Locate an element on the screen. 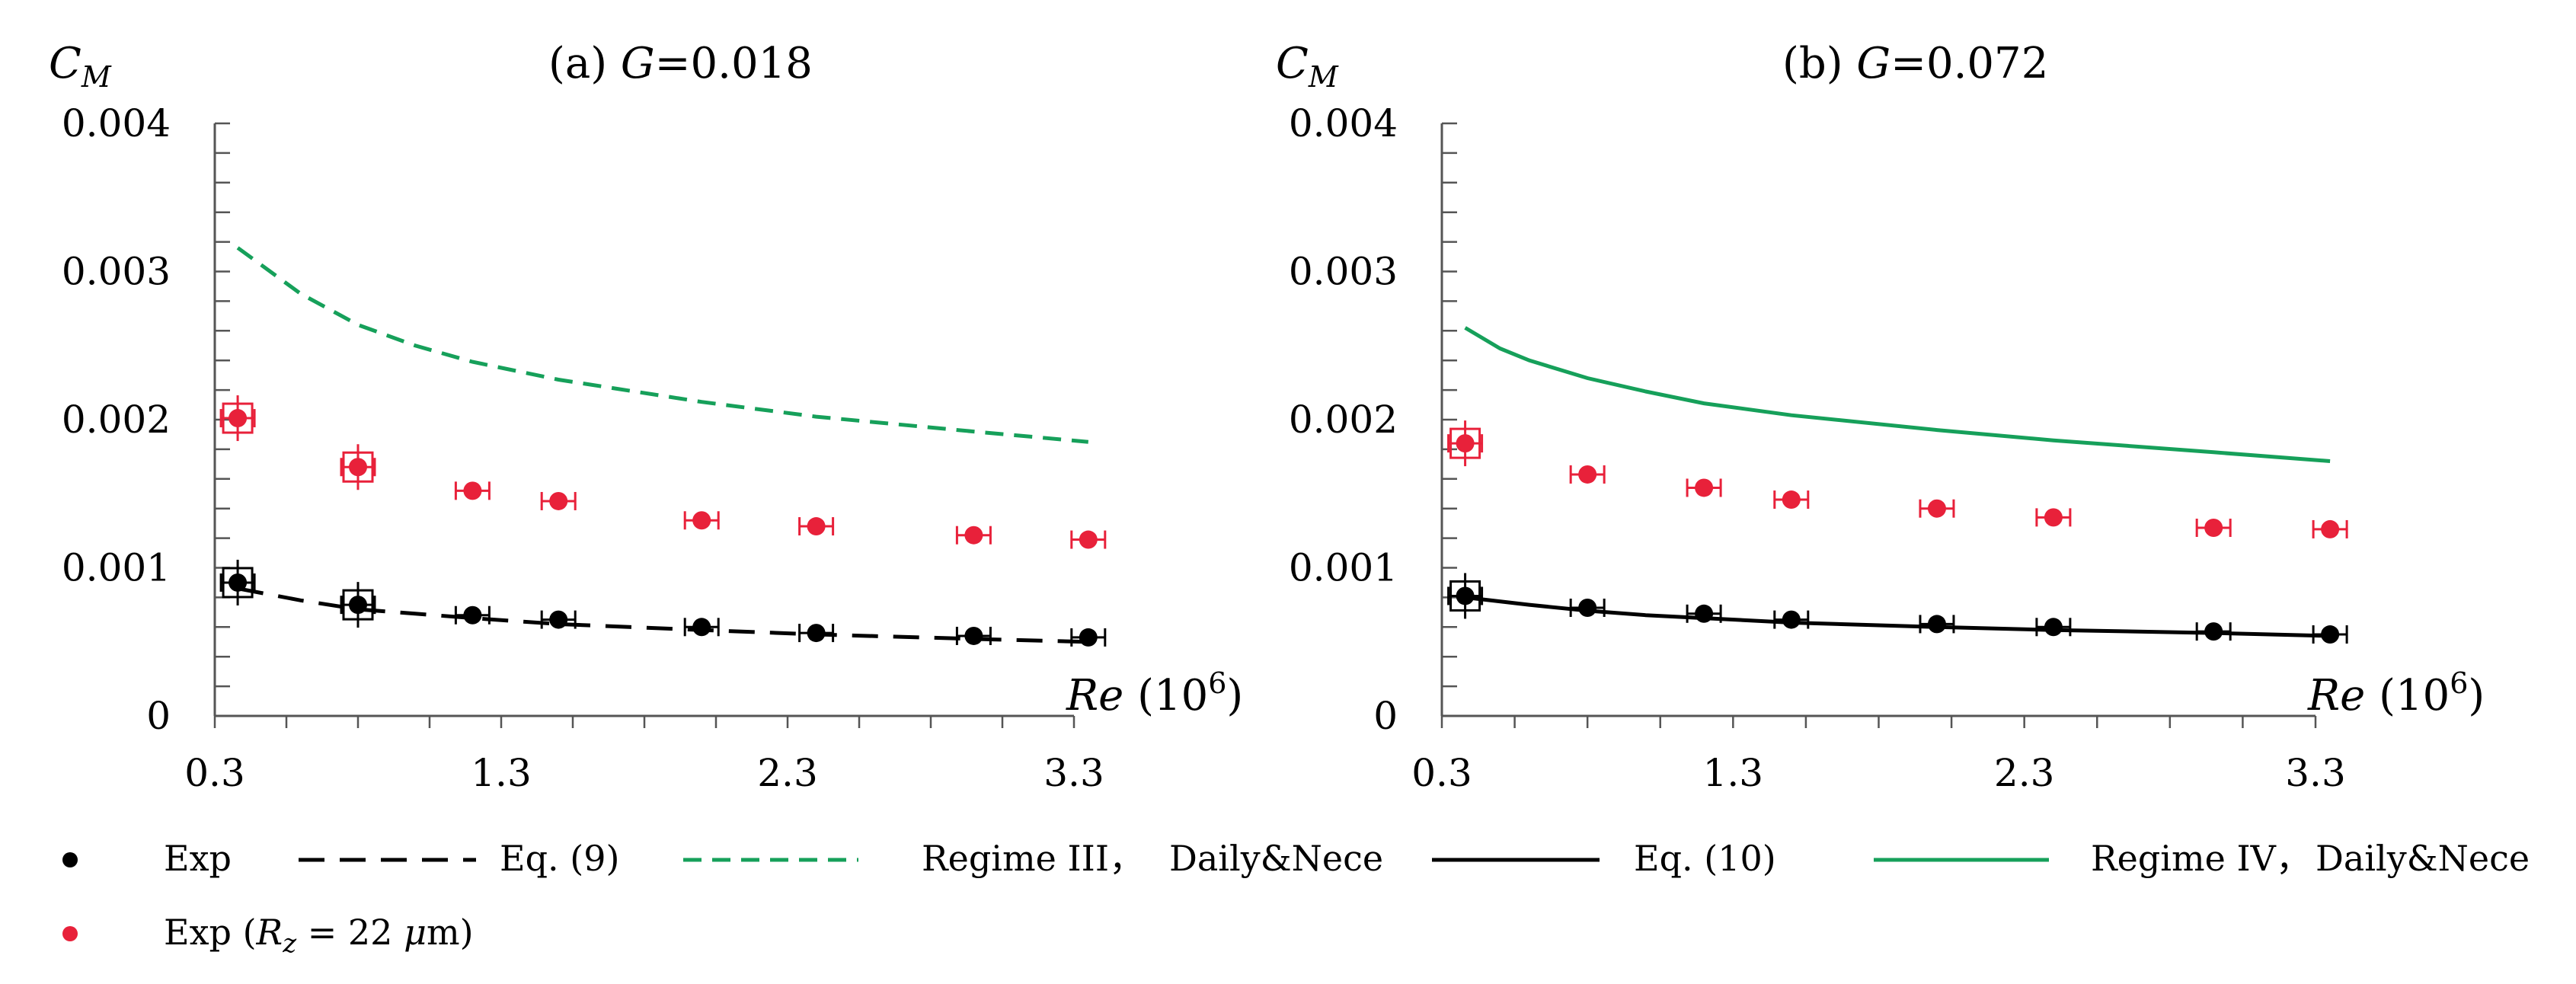  legend-label-end: m) is located at coordinates (450, 932).